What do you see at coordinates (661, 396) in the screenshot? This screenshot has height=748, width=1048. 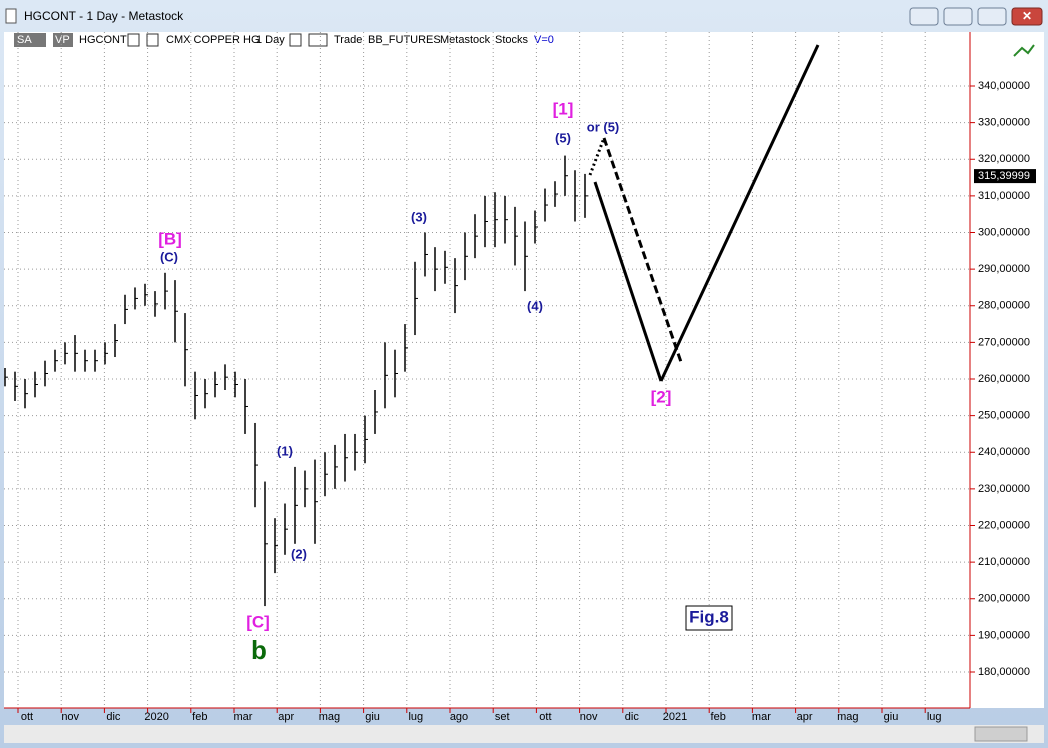 I see `annotation: [2]` at bounding box center [661, 396].